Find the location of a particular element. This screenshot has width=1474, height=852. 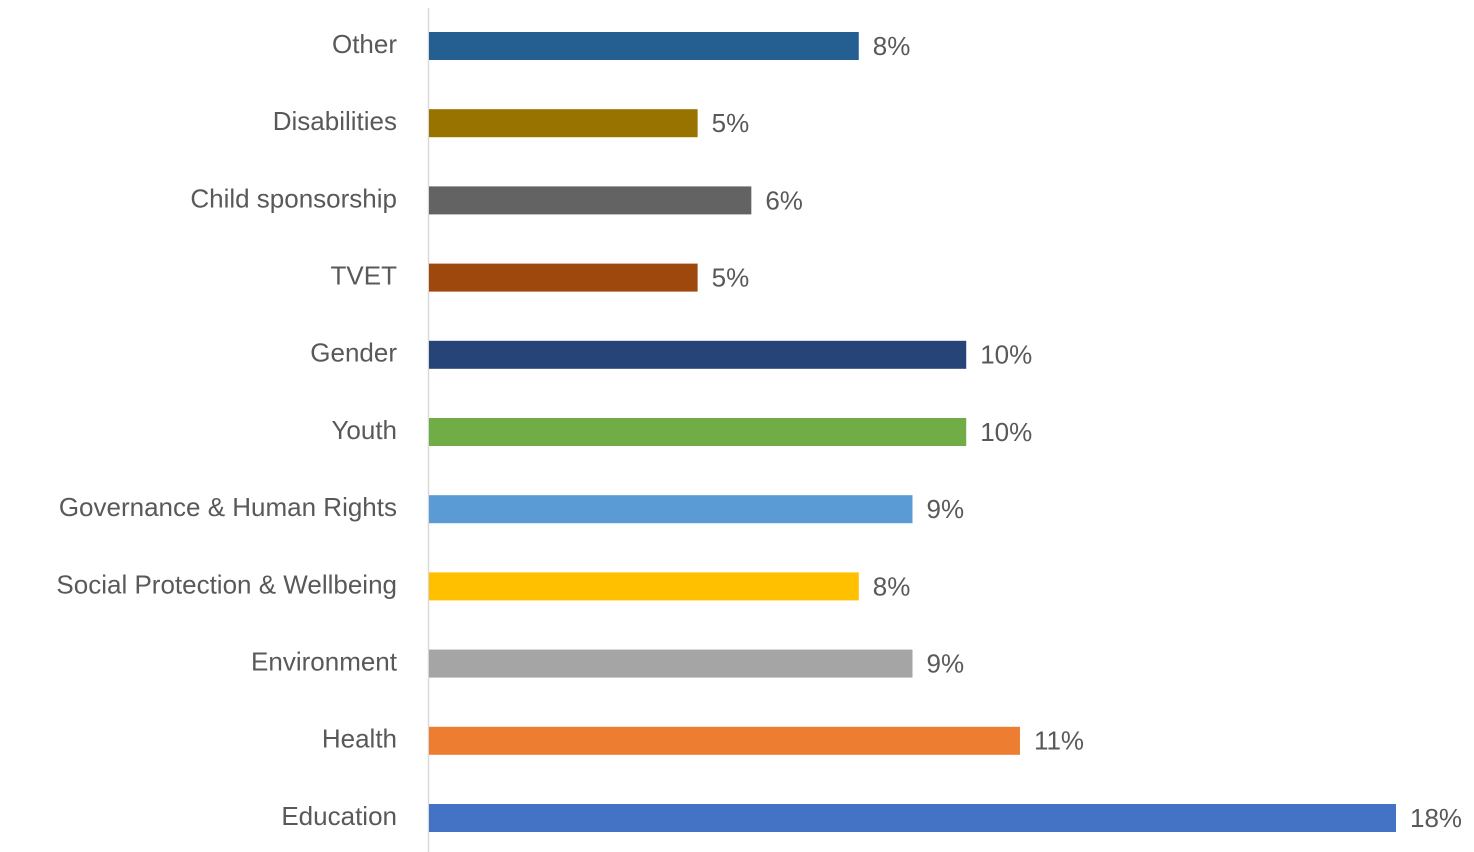

category-label: Environment is located at coordinates (324, 661).